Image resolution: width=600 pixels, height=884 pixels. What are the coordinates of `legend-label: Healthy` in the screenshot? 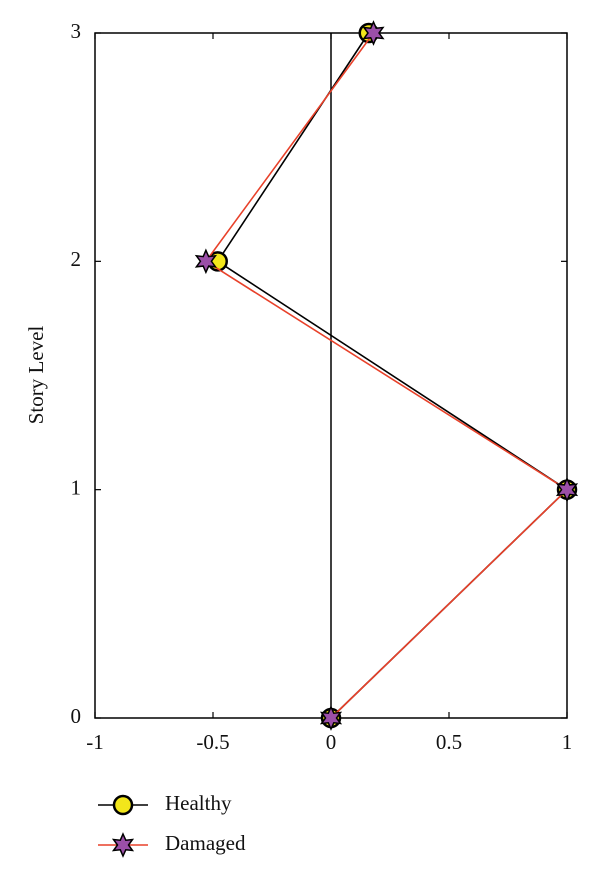 It's located at (198, 803).